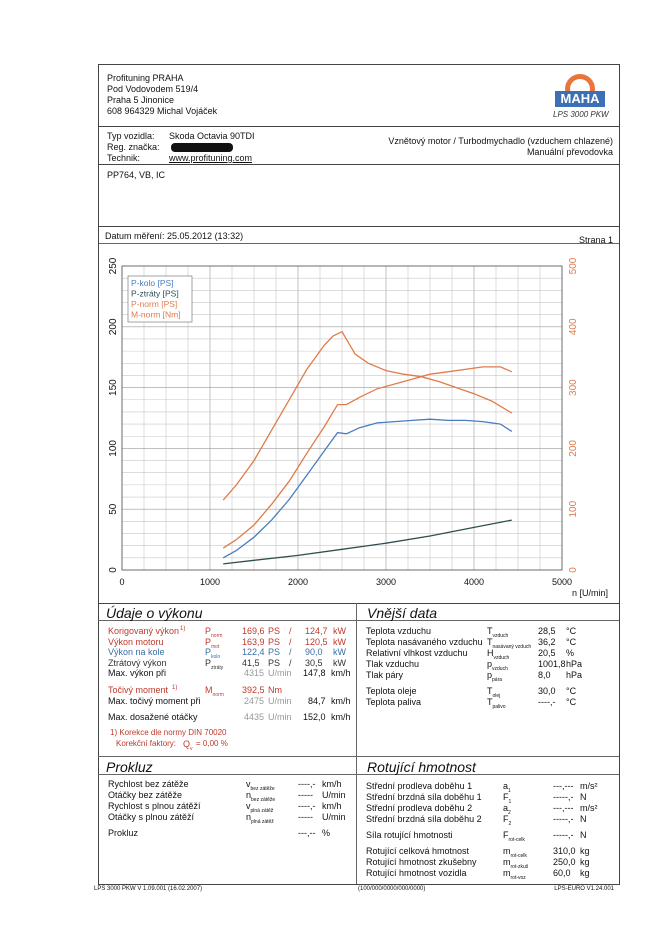  What do you see at coordinates (314, 662) in the screenshot?
I see `vykon-row-kw: 30,5` at bounding box center [314, 662].